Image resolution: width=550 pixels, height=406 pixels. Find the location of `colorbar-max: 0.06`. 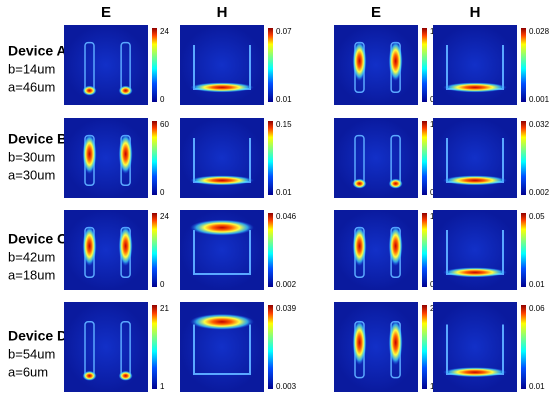

colorbar-max: 0.06 is located at coordinates (537, 308).